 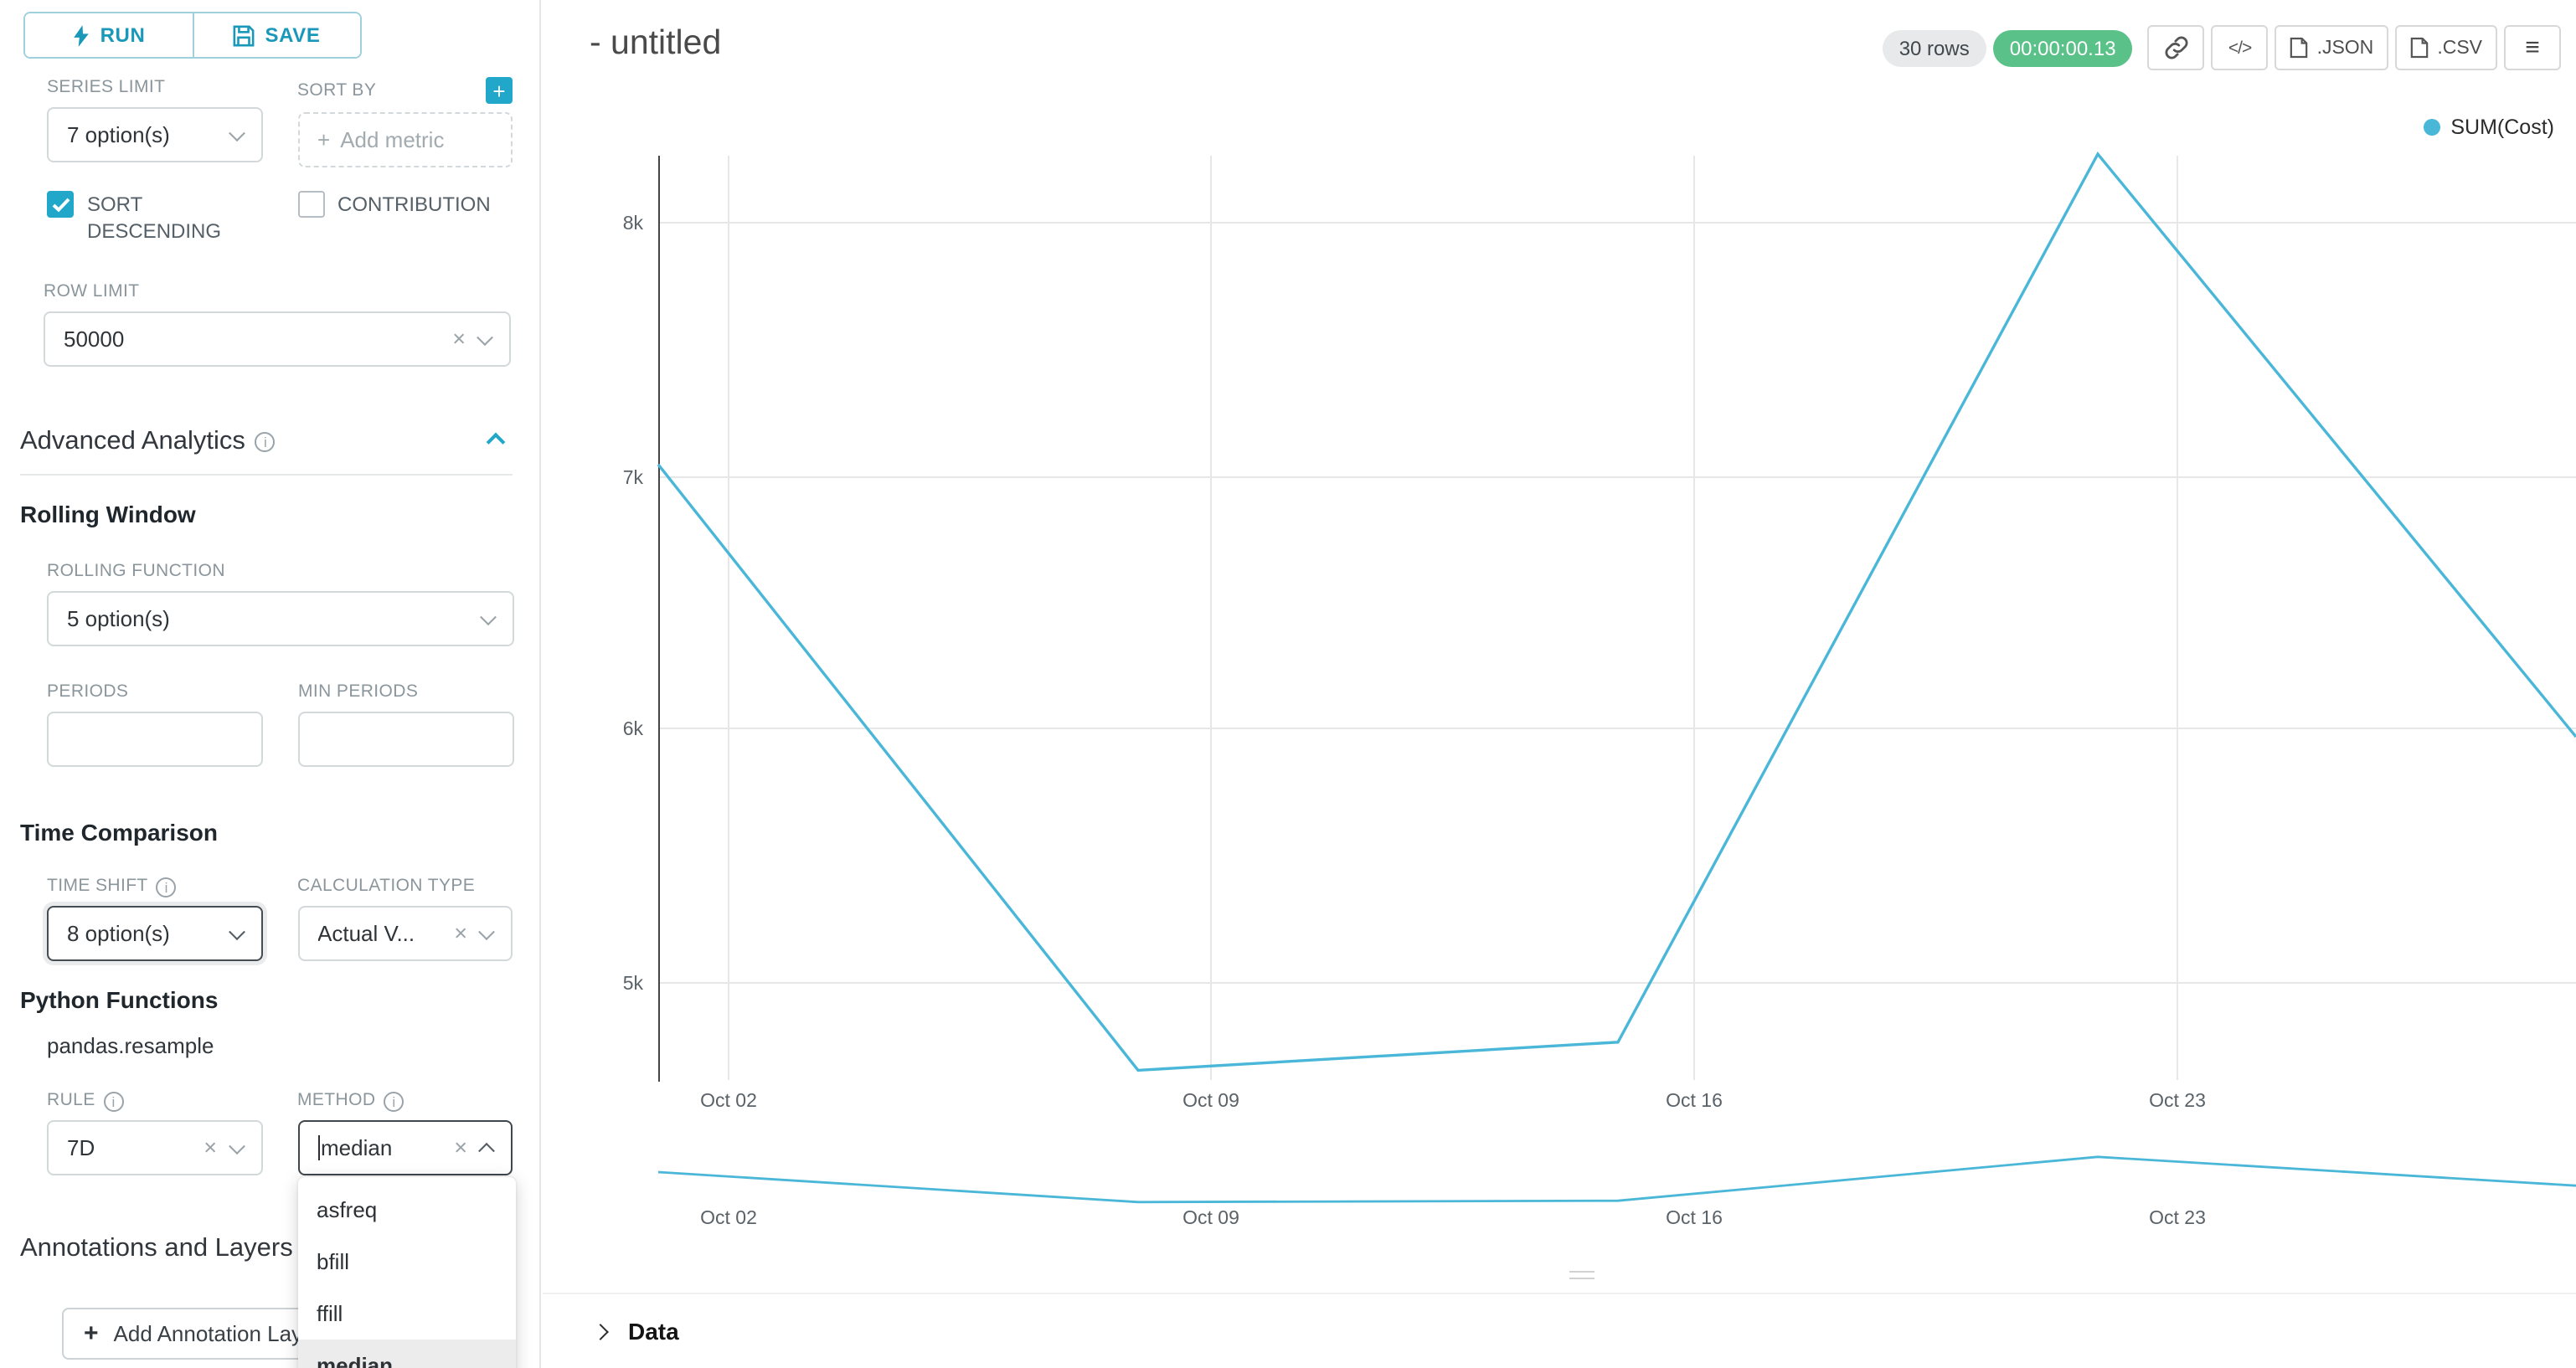 I want to click on time-shift-select: 8 option(s), so click(x=154, y=934).